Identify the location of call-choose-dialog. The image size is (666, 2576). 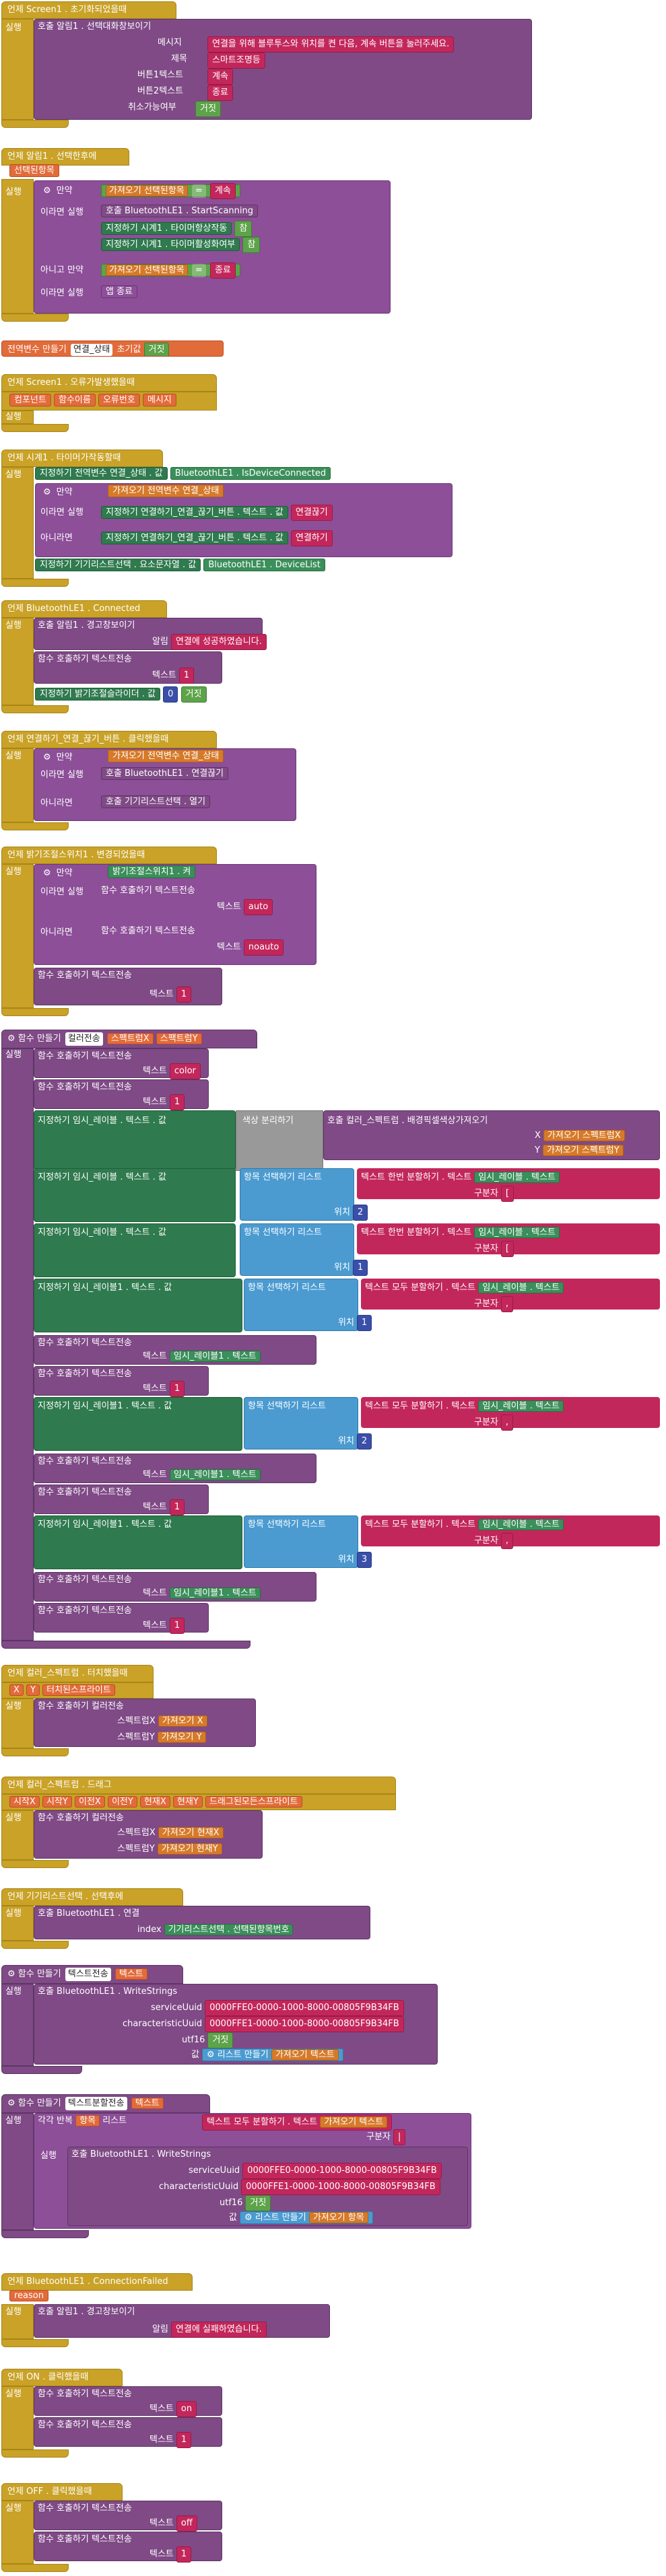
(283, 69).